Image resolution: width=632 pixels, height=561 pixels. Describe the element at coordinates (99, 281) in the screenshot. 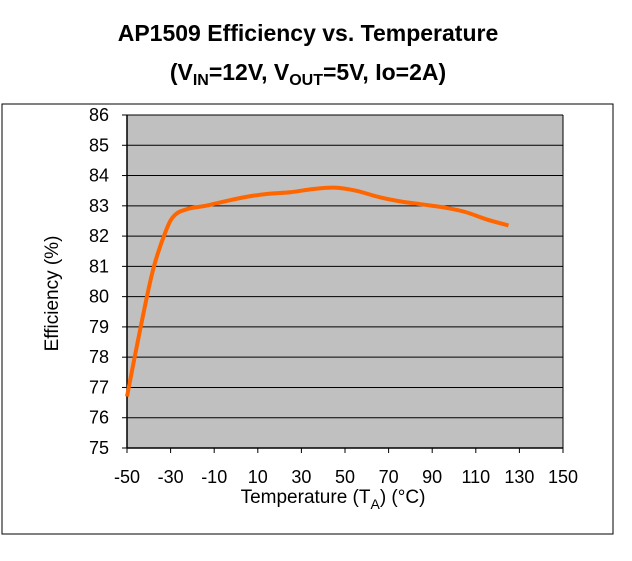

I see `y-tick-labels: 75 76 77 78 79 80 81 82 83 84 85 86` at that location.